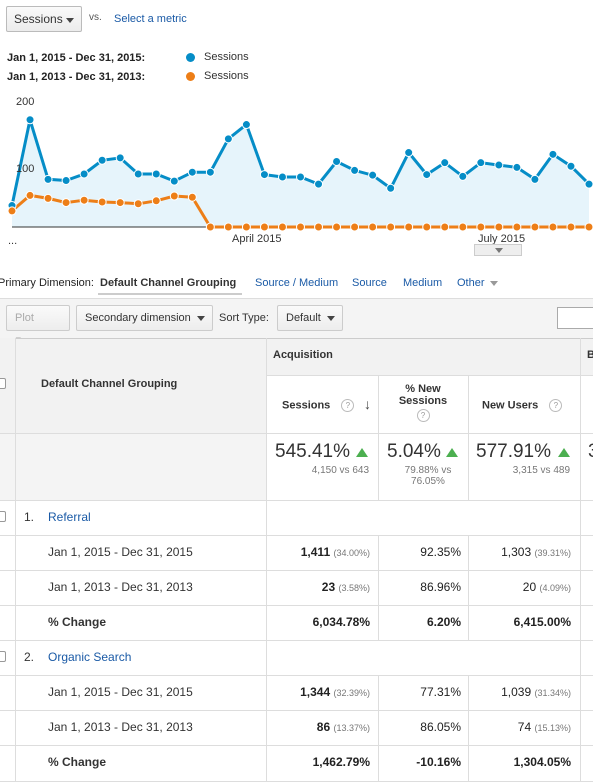 The width and height of the screenshot is (593, 782). Describe the element at coordinates (522, 405) in the screenshot. I see `new-users-column-header: New Users ?` at that location.